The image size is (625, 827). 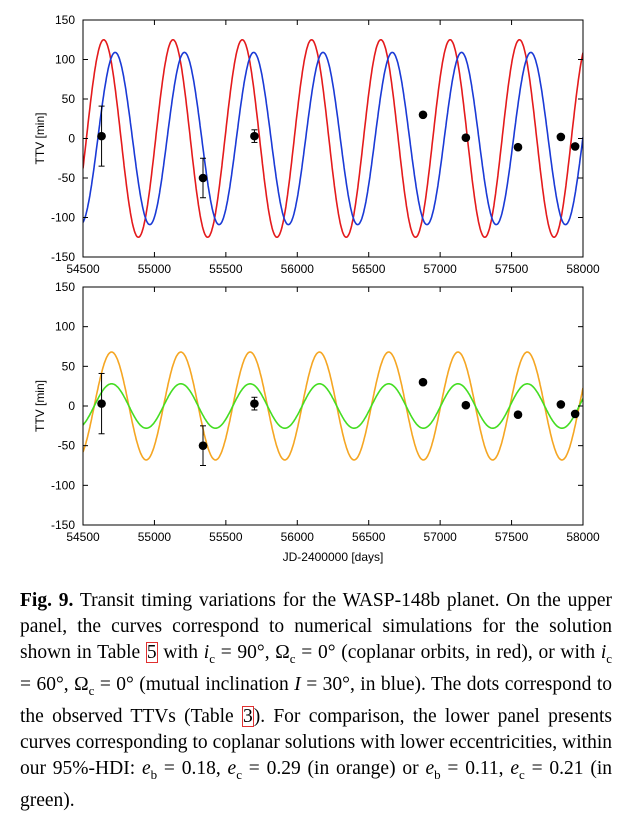 What do you see at coordinates (151, 652) in the screenshot?
I see `table-ref-link: 5` at bounding box center [151, 652].